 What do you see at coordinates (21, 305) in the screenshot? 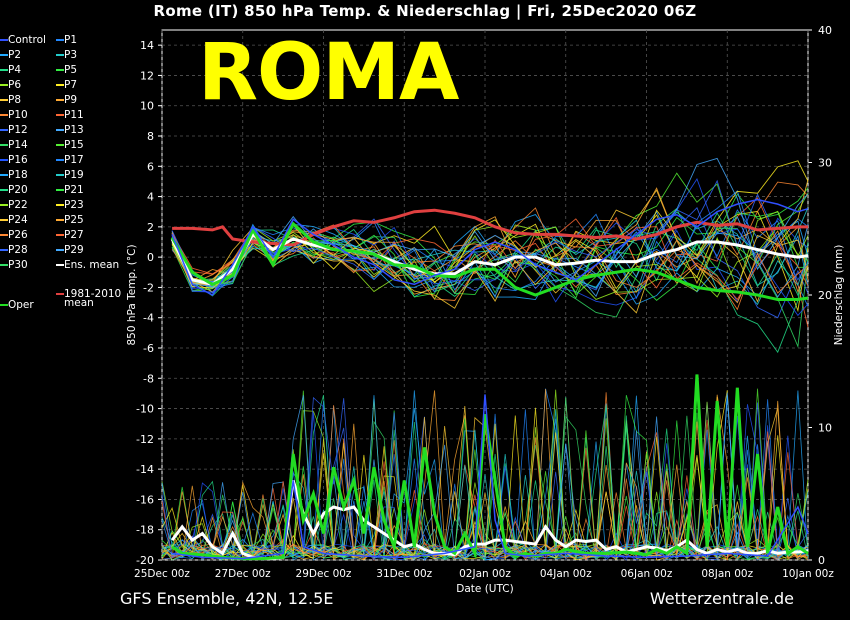
I see `legend-item-oper: Oper` at bounding box center [21, 305].